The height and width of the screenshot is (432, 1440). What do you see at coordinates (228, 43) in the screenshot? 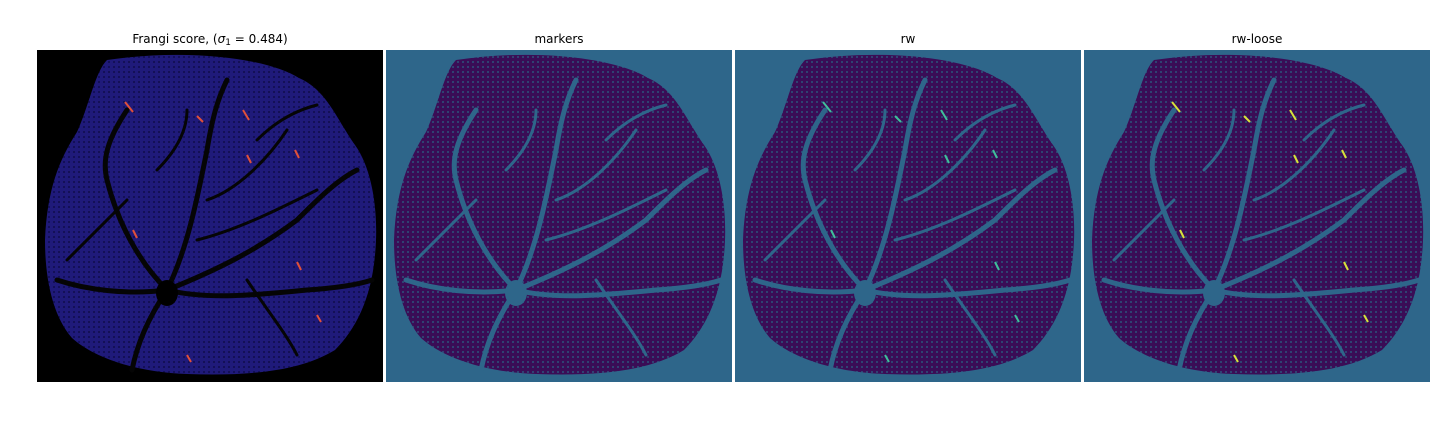
I see `sigma-subscript: 1` at bounding box center [228, 43].